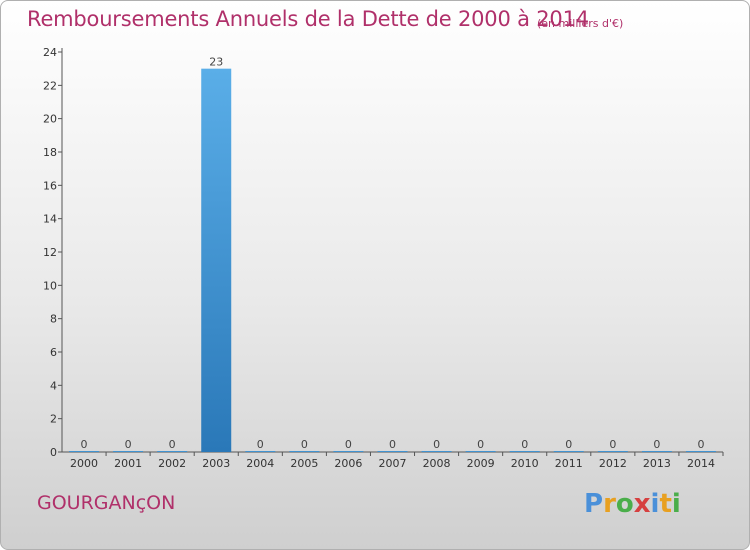  Describe the element at coordinates (50, 119) in the screenshot. I see `y-tick-label: 20` at that location.